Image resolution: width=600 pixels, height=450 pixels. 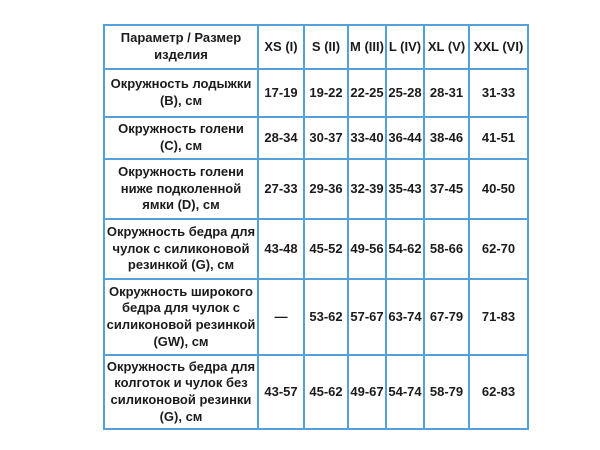 What do you see at coordinates (281, 47) in the screenshot?
I see `header-cell-size-xs: XS (I)` at bounding box center [281, 47].